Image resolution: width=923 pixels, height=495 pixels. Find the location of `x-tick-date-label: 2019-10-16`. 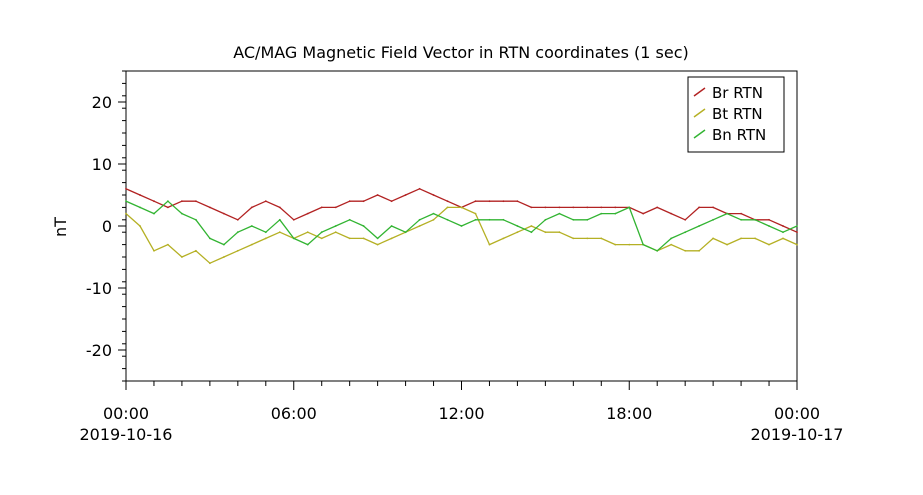

x-tick-date-label: 2019-10-16 is located at coordinates (126, 434).